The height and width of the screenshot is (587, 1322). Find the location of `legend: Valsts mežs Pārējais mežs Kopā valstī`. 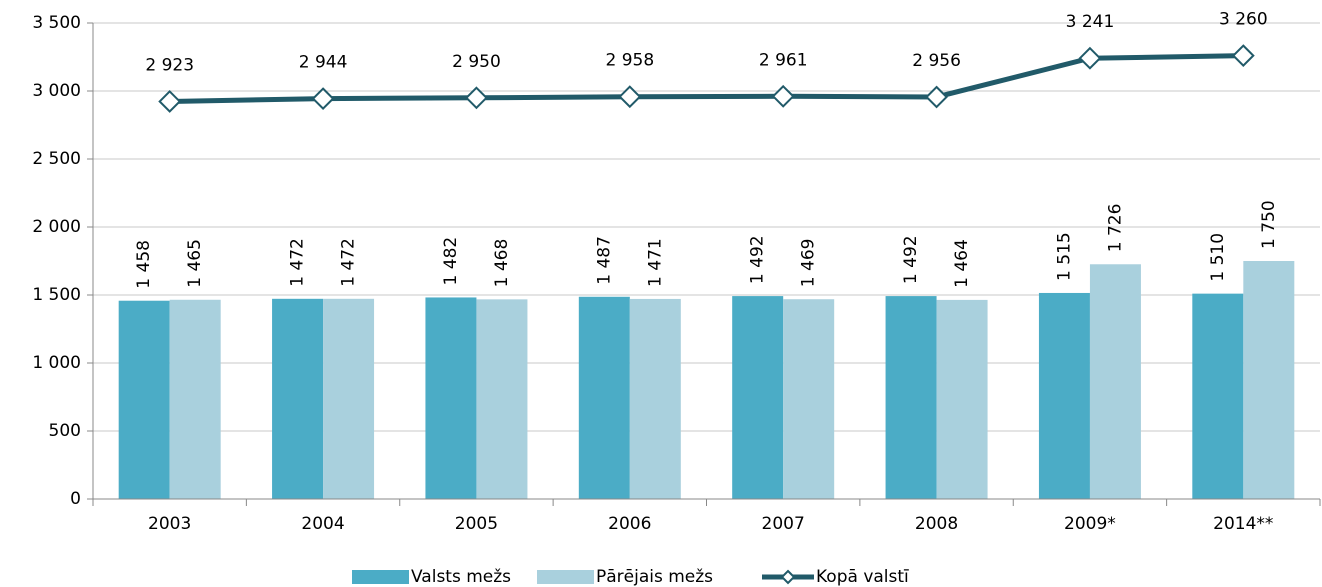

legend: Valsts mežs Pārējais mežs Kopā valstī is located at coordinates (630, 577).